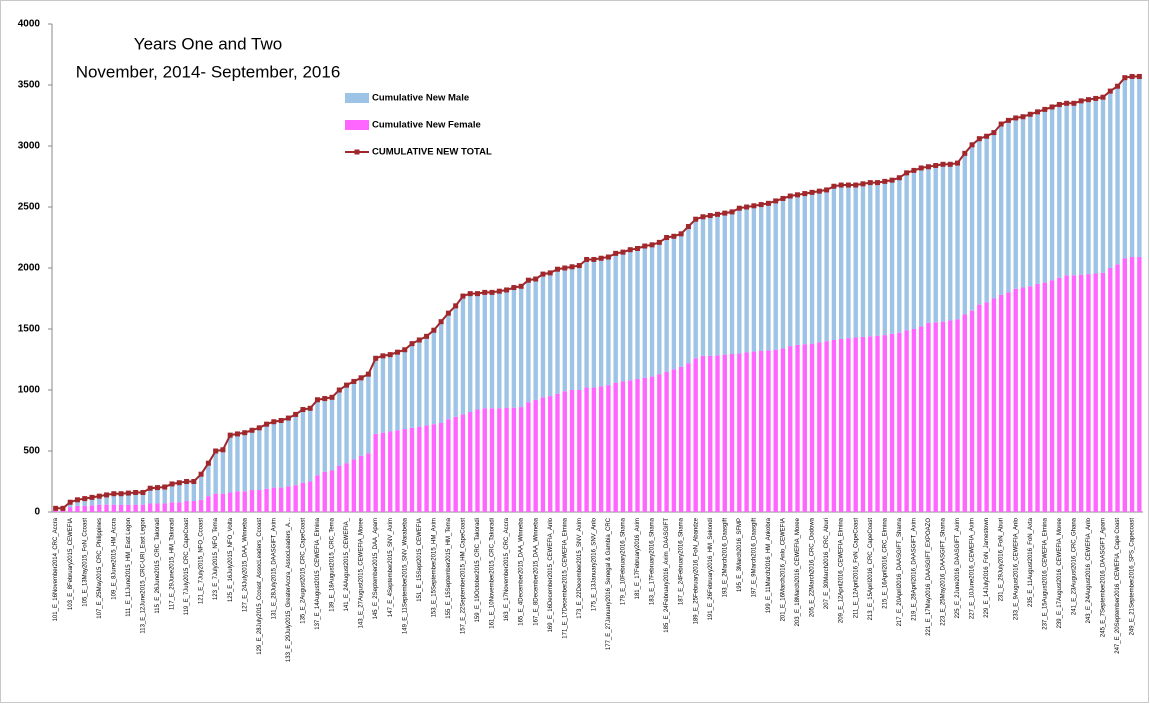 The image size is (1150, 709). I want to click on x-tick-label: 221_E_17May2016_DAASGIFT_EXPOAZO, so click(929, 577).